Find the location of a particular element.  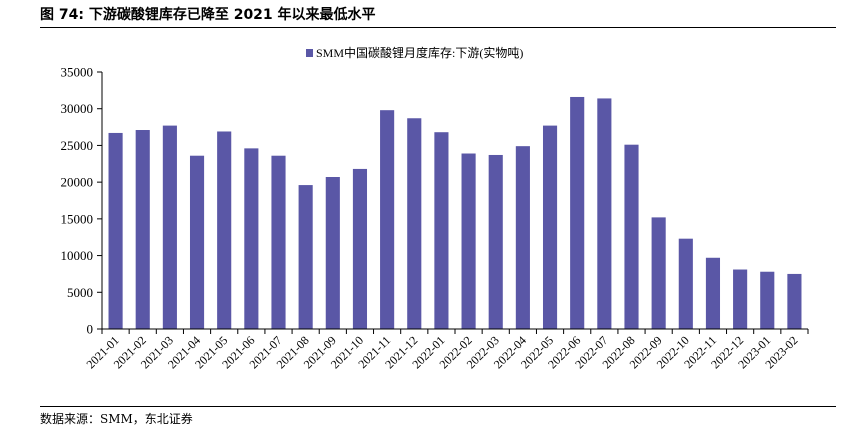

y-tick-label-35000: 35000 is located at coordinates (77, 72).